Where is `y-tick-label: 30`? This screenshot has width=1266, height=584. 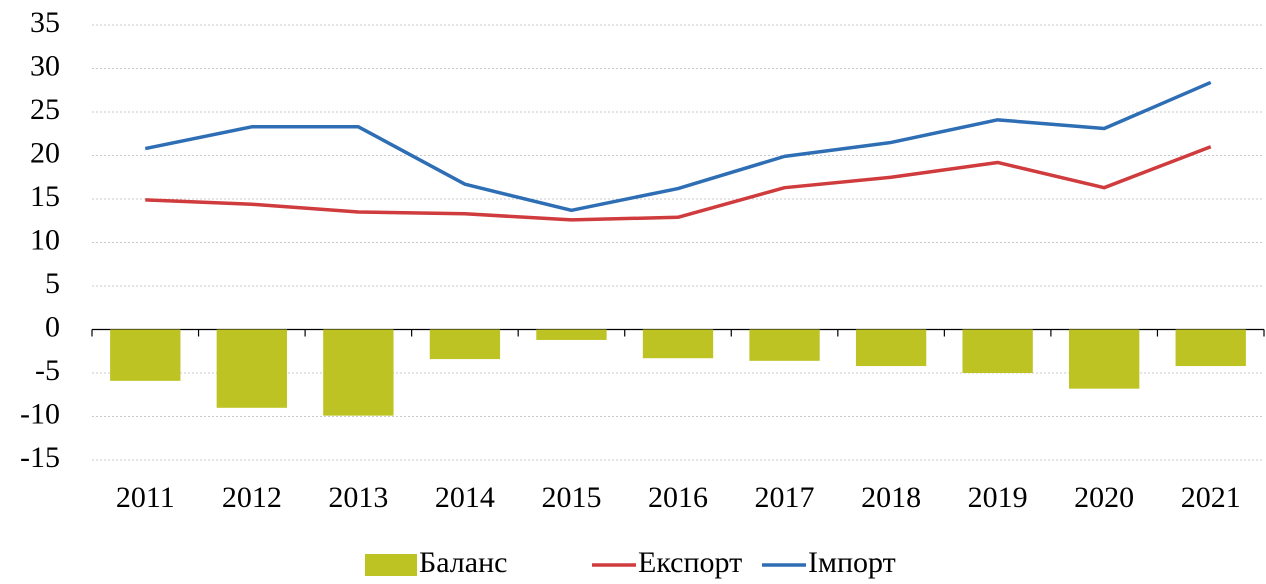
y-tick-label: 30 is located at coordinates (45, 65).